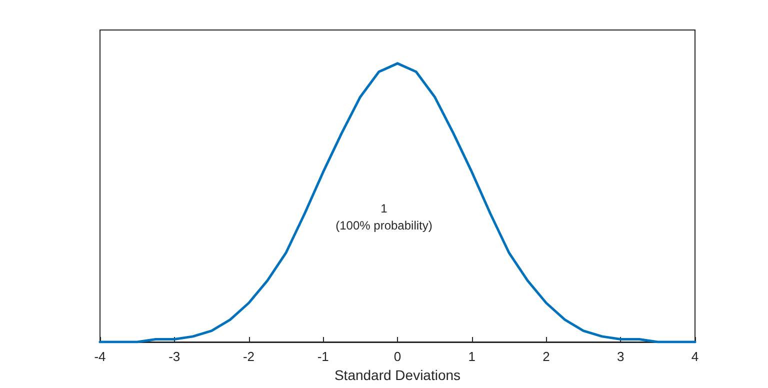  What do you see at coordinates (100, 356) in the screenshot?
I see `x-tick-label: -4` at bounding box center [100, 356].